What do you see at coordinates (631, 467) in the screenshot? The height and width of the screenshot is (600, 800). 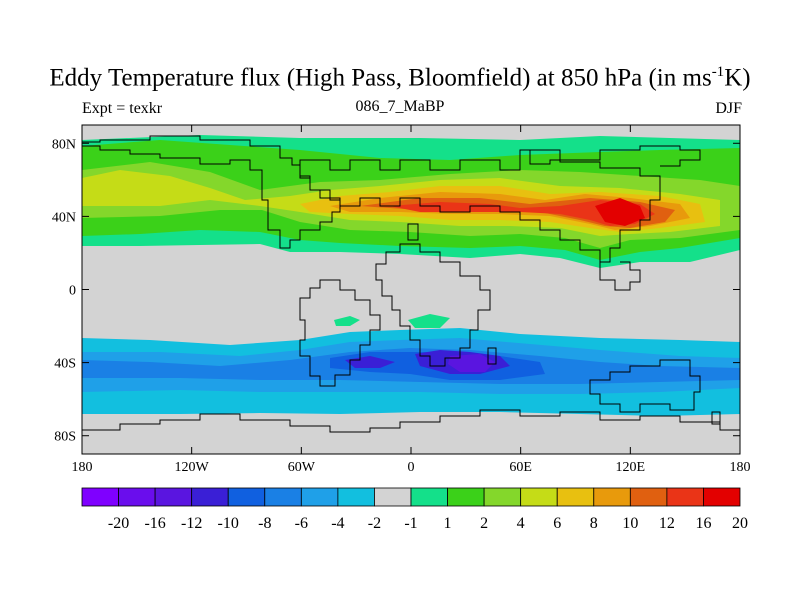 I see `lon-tick-label: 120E` at bounding box center [631, 467].